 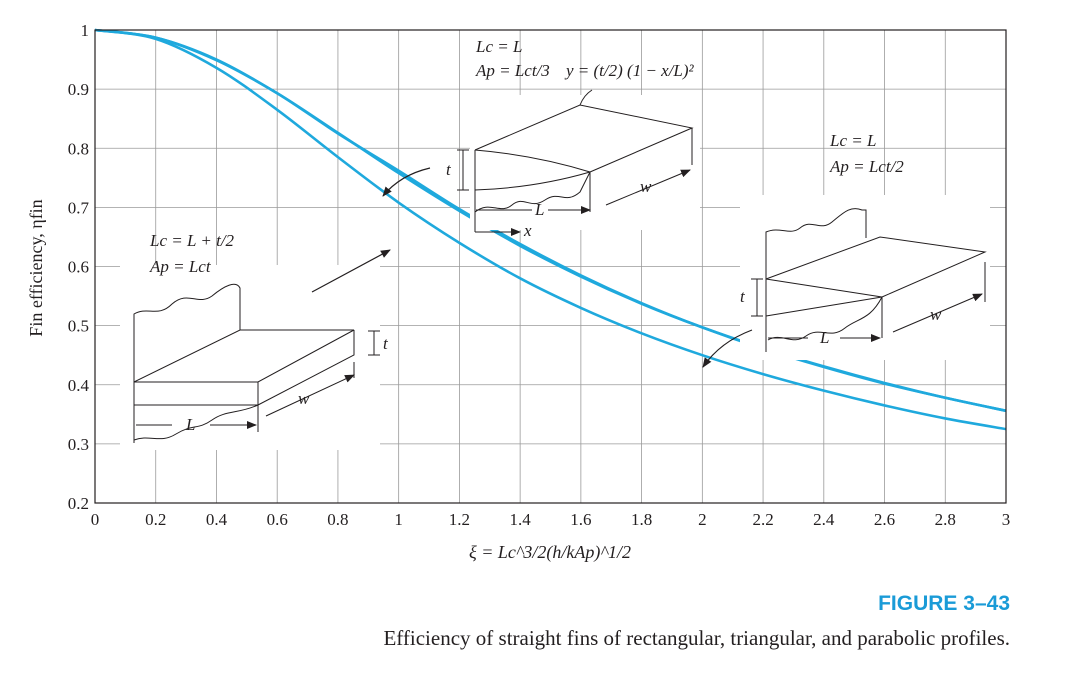 What do you see at coordinates (550, 552) in the screenshot?
I see `x-axis-title: ξ = Lc^3/2(h/kAp)^1/2` at bounding box center [550, 552].